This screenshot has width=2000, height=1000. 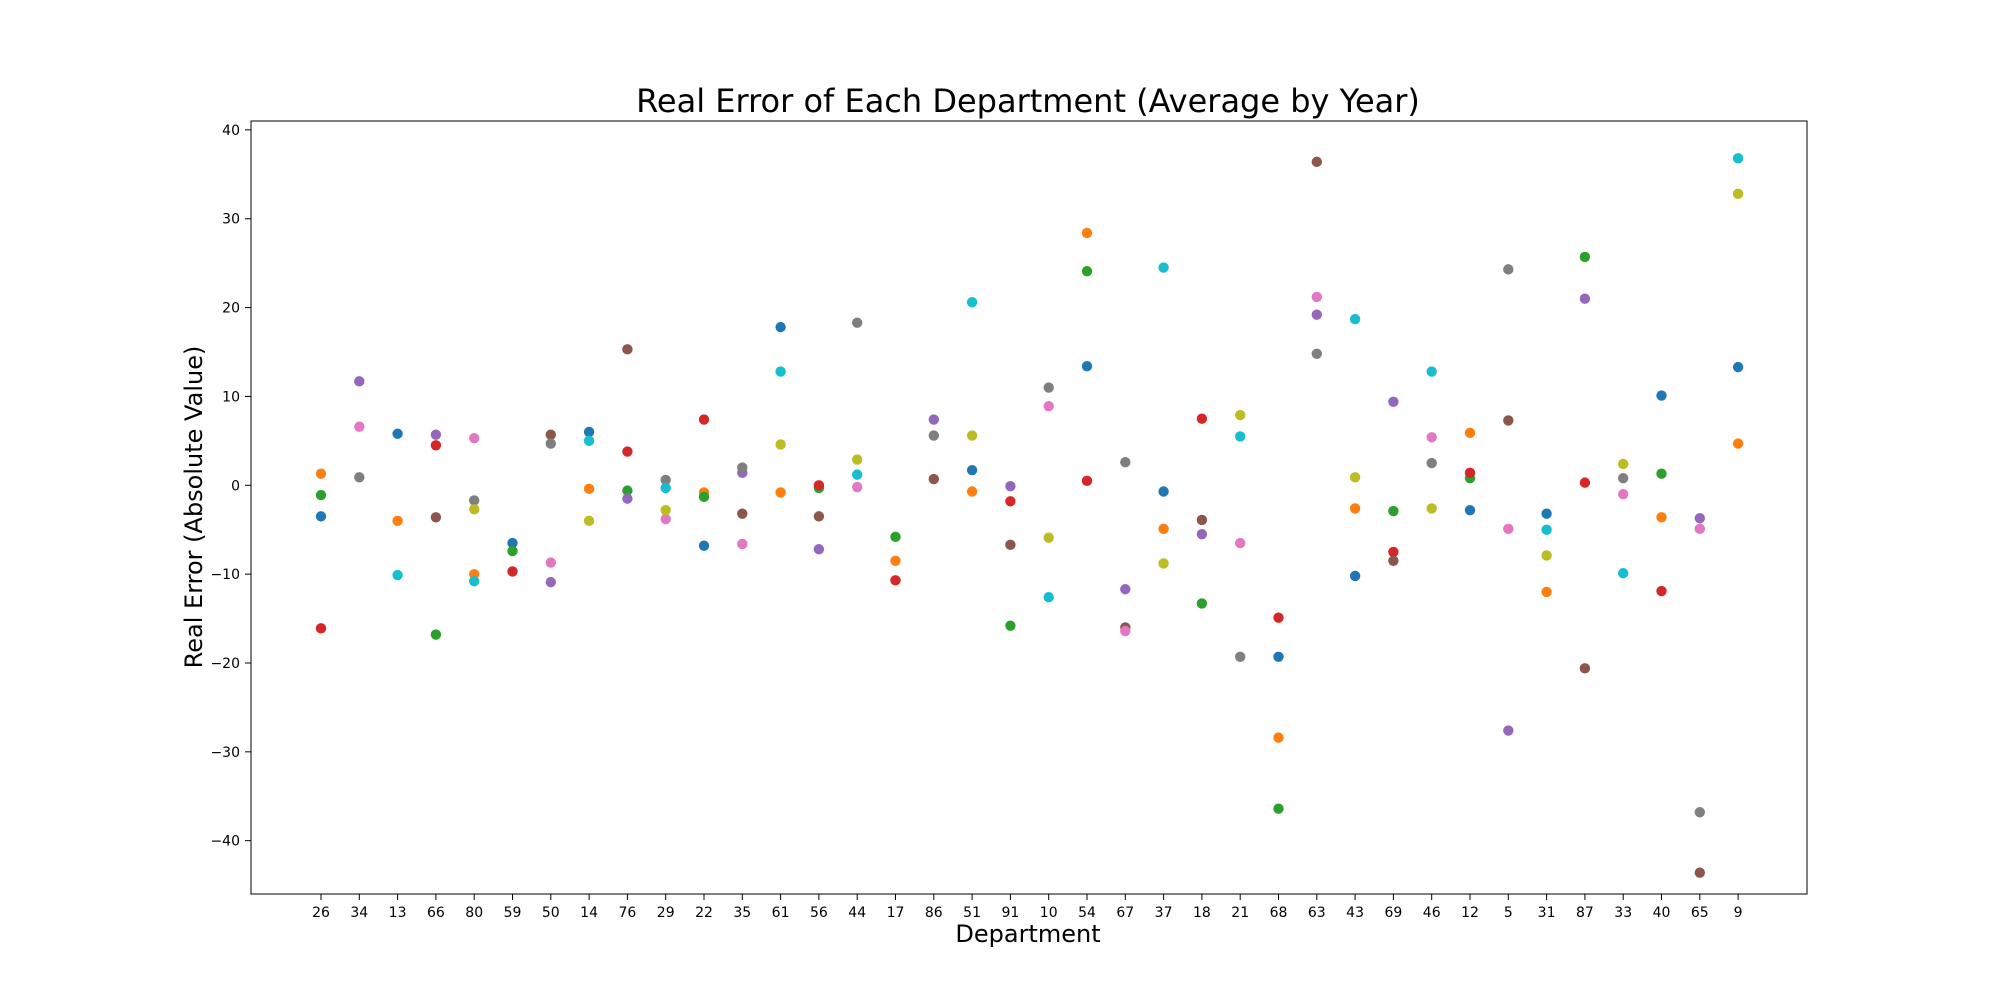 What do you see at coordinates (235, 486) in the screenshot?
I see `y-tick-label: 0` at bounding box center [235, 486].